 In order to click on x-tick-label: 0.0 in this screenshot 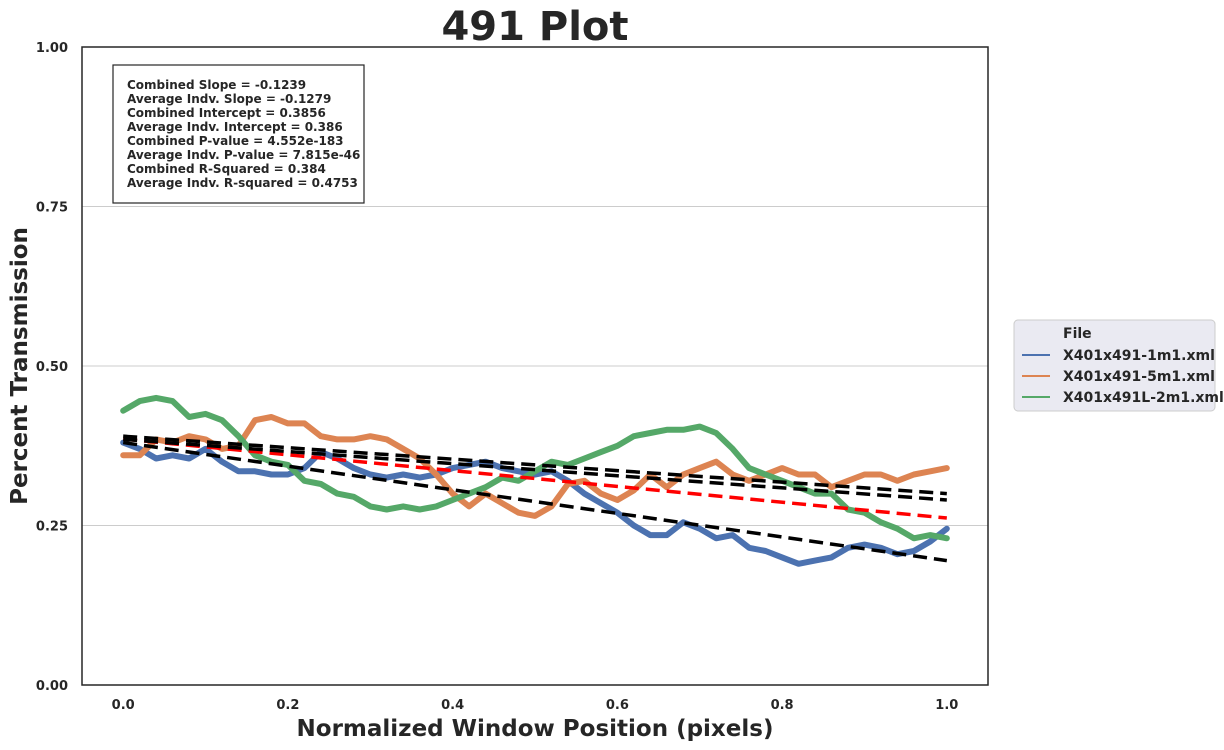, I will do `click(123, 705)`.